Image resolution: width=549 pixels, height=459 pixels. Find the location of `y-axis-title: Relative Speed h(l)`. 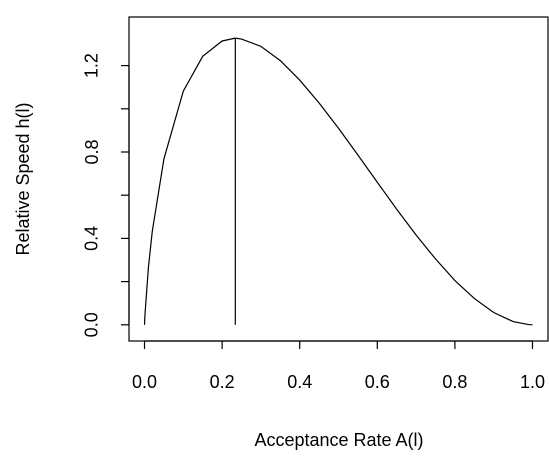

y-axis-title: Relative Speed h(l) is located at coordinates (23, 178).